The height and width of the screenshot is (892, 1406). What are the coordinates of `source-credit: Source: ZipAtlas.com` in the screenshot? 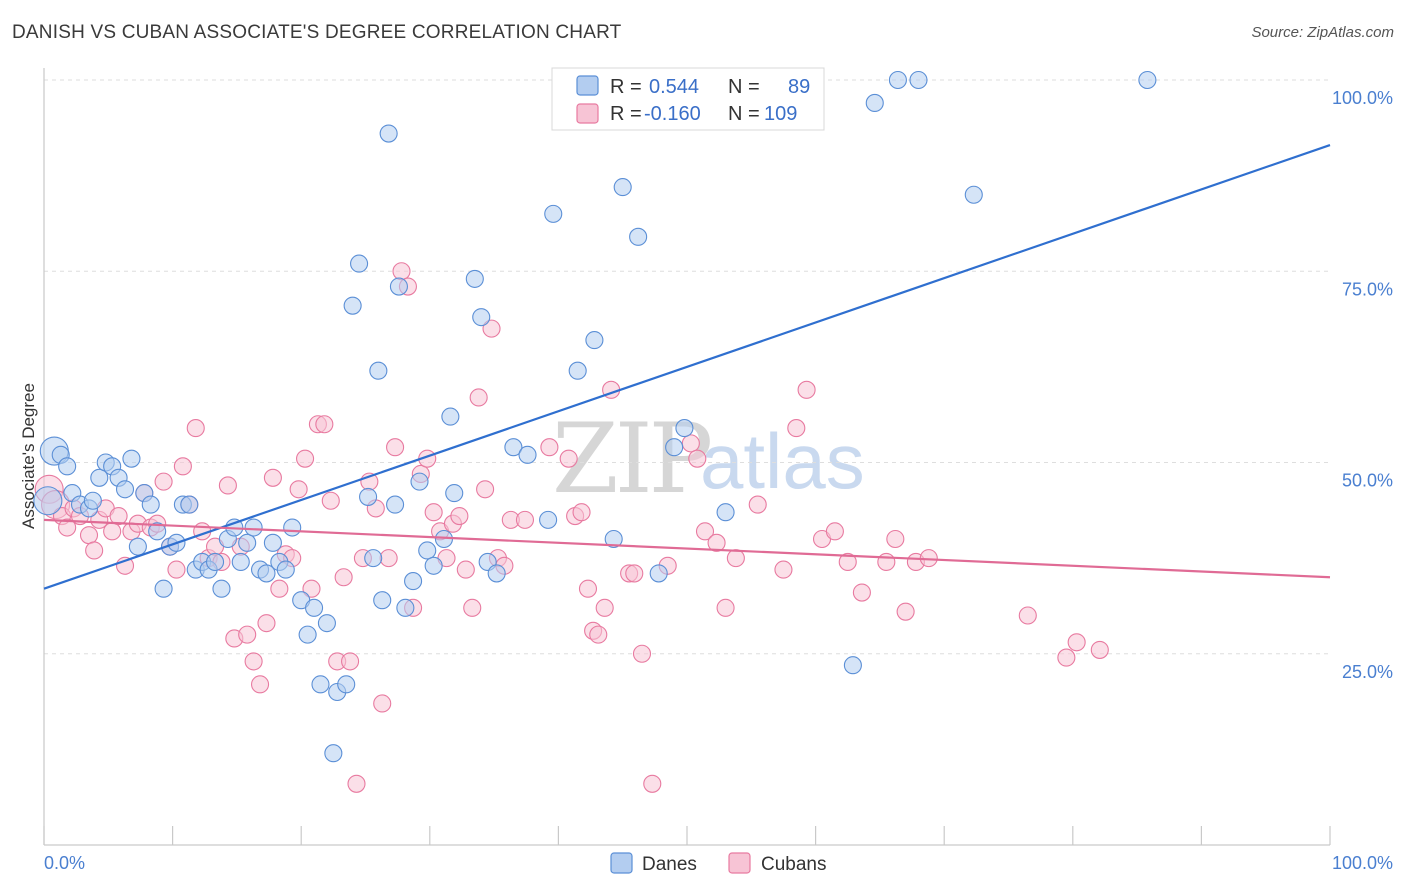 It's located at (1322, 32).